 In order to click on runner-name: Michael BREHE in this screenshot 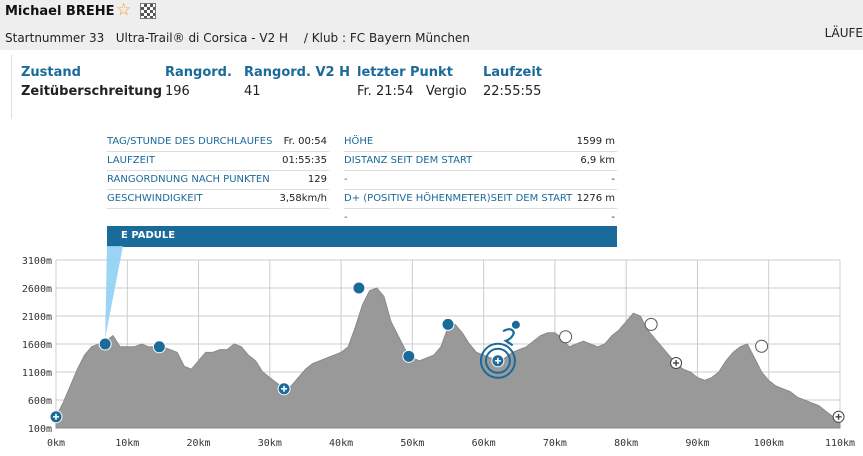, I will do `click(60, 11)`.